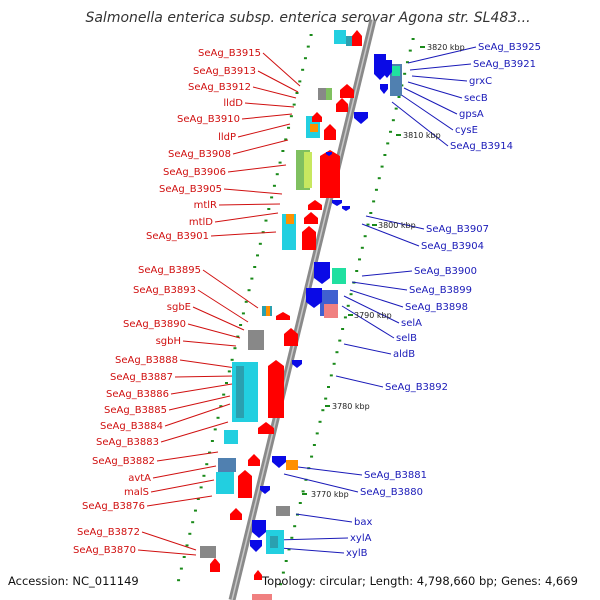 The width and height of the screenshot is (600, 600). I want to click on accession-text: Accession: NC_011149, so click(73, 581).